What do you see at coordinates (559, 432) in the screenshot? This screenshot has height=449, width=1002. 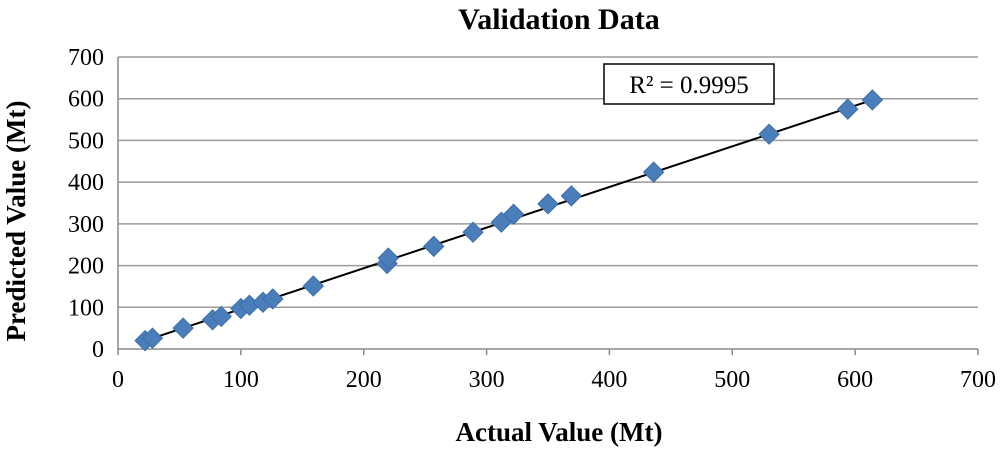 I see `x-axis-label: Actual Value (Mt)` at bounding box center [559, 432].